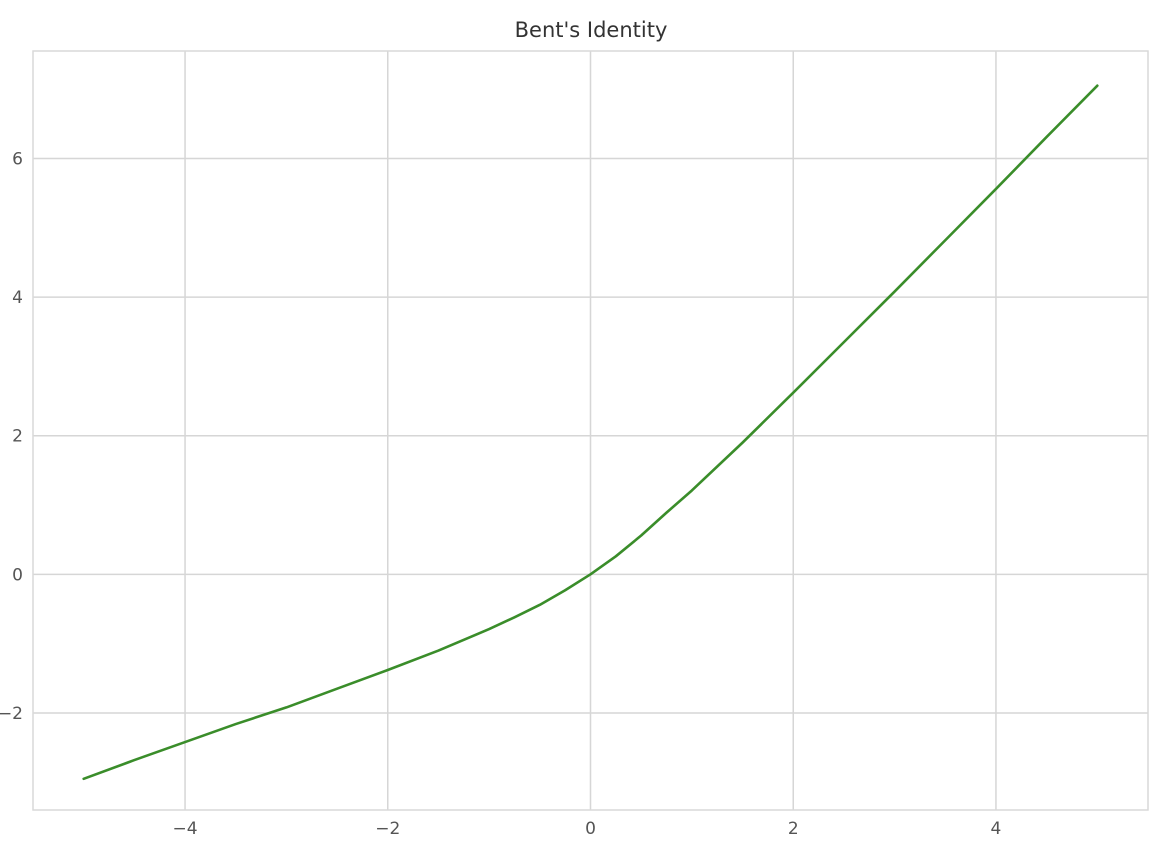 This screenshot has width=1174, height=853. What do you see at coordinates (591, 30) in the screenshot?
I see `chart-title: Bent's Identity` at bounding box center [591, 30].